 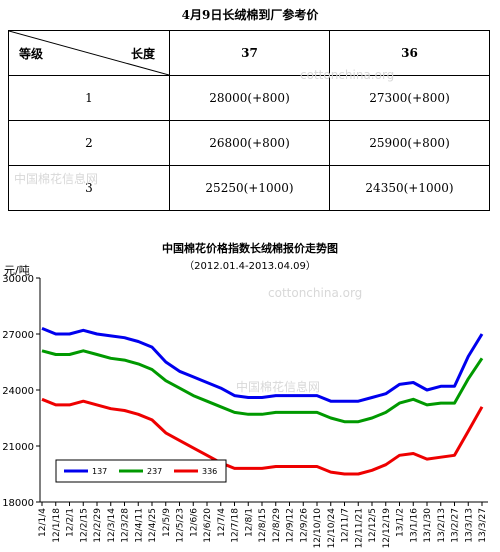 I want to click on x-tick-label: 12/11/7, so click(x=346, y=525).